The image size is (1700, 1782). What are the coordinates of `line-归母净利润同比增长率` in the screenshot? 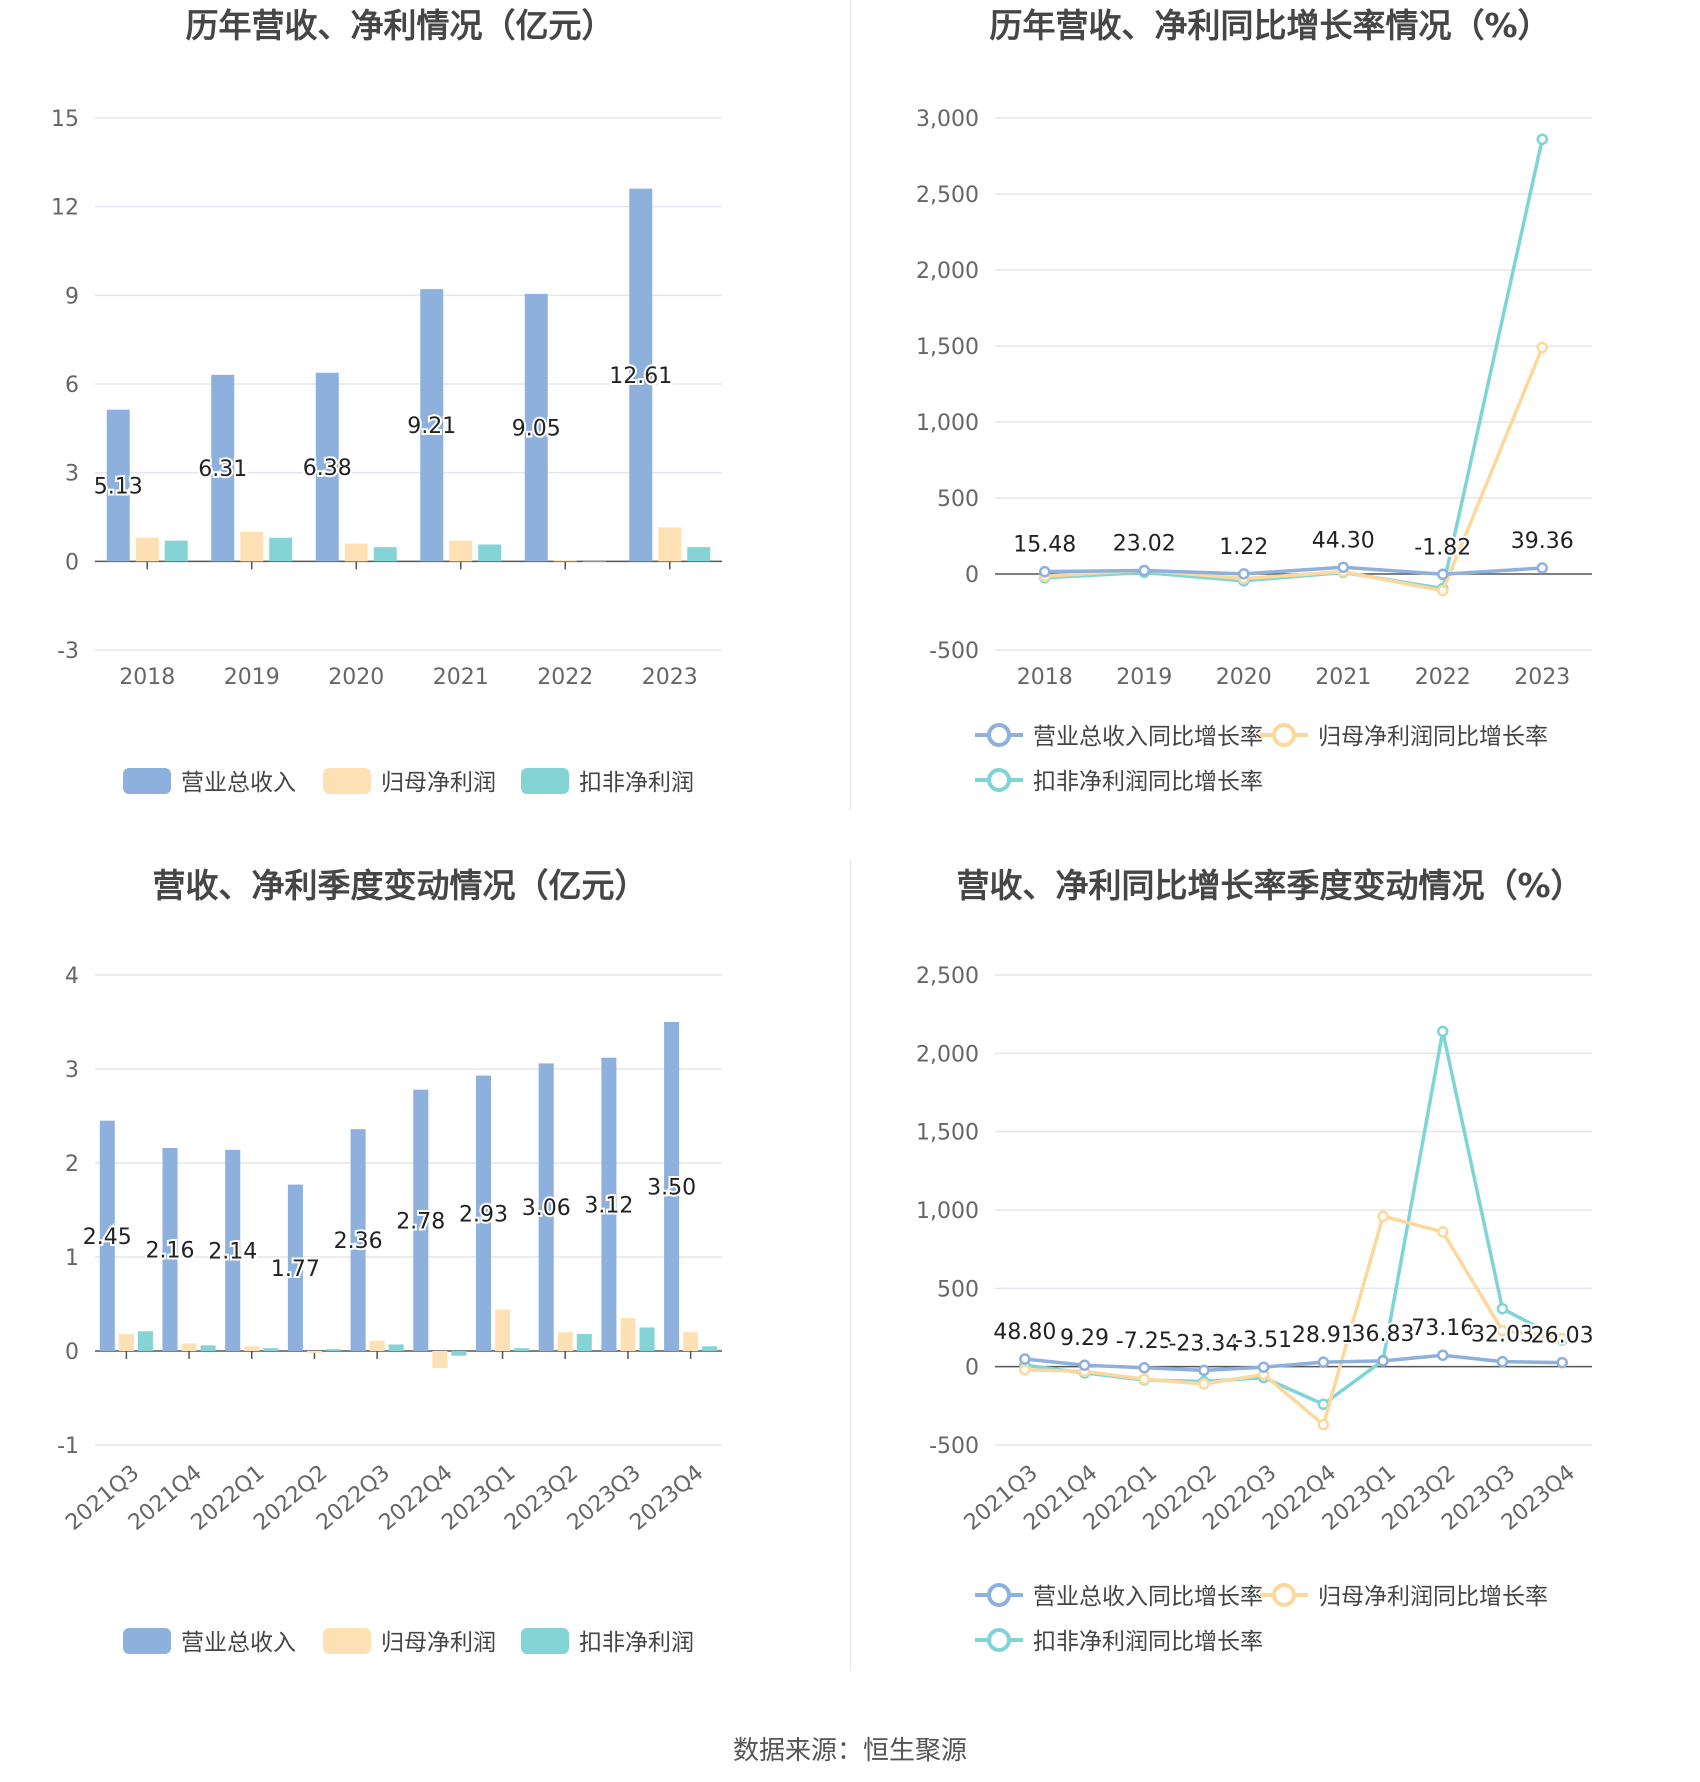 It's located at (1293, 1321).